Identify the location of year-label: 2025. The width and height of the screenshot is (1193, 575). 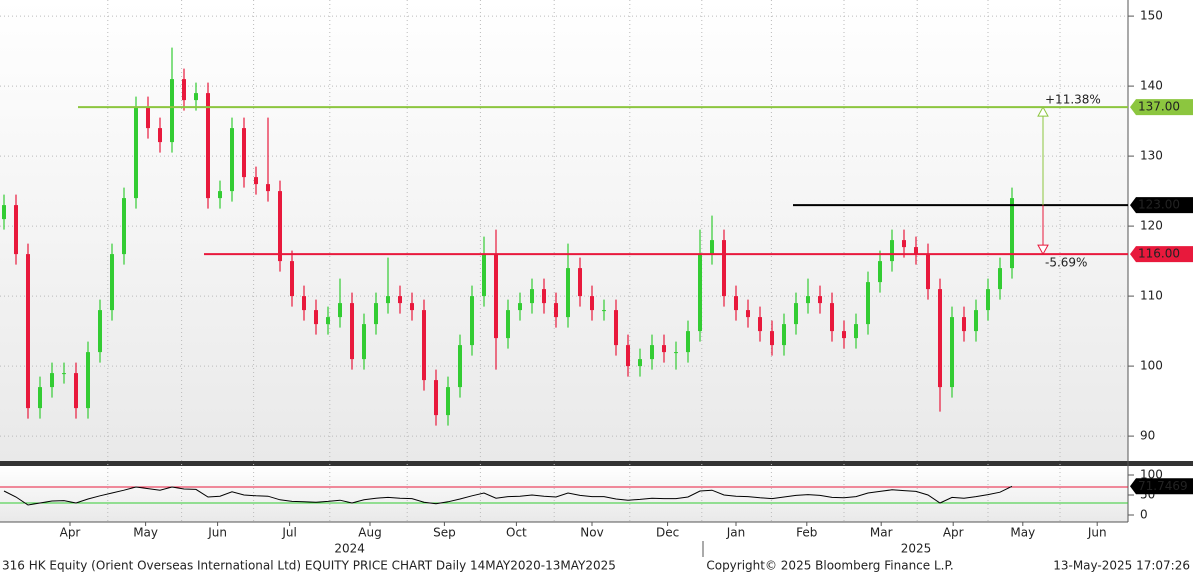
(916, 549).